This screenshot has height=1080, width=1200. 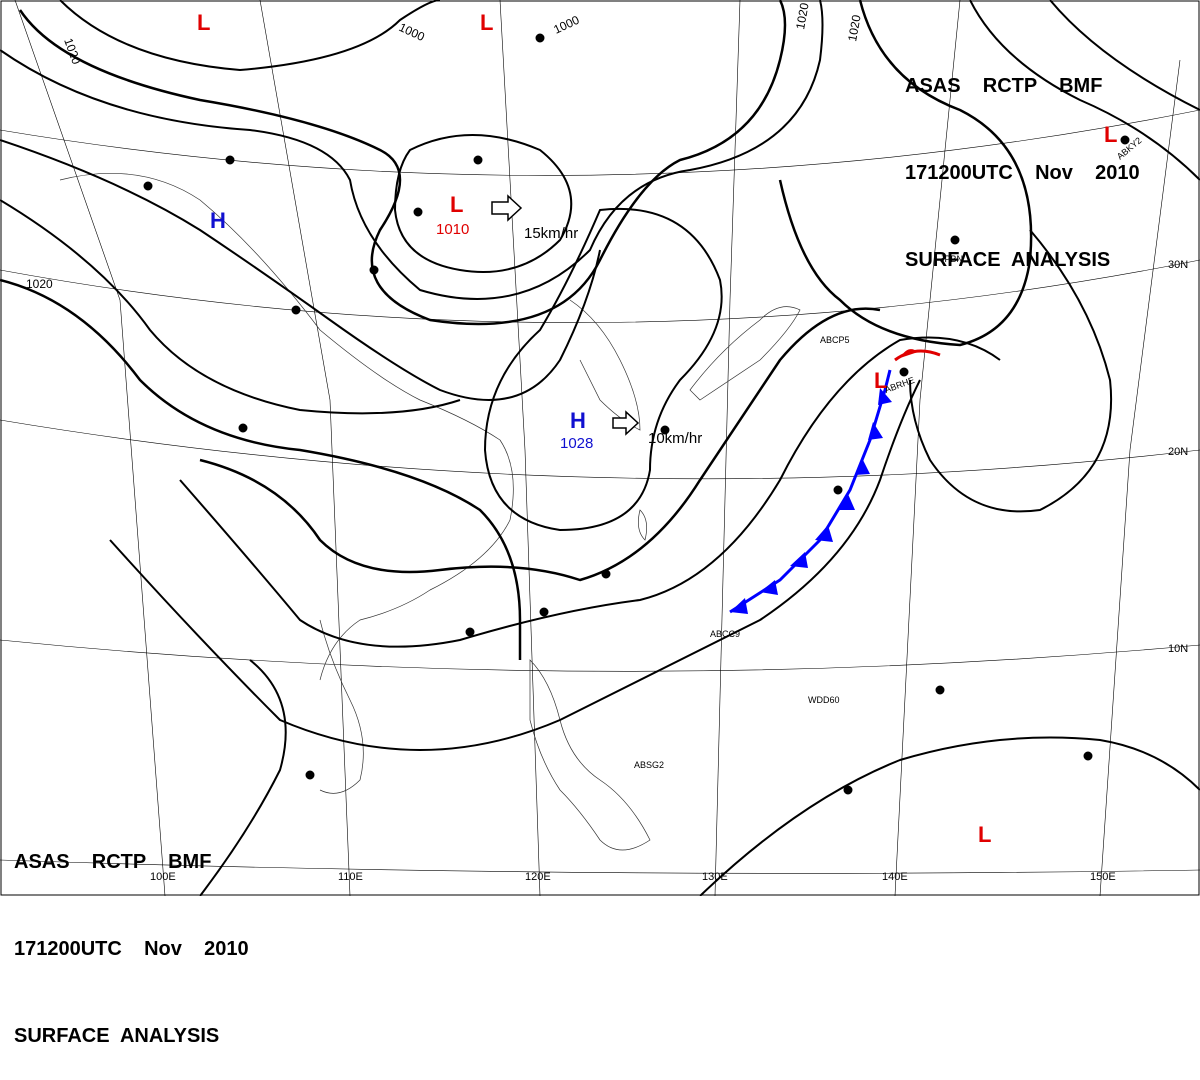 I want to click on lon-label-120e: 120E, so click(x=538, y=877).